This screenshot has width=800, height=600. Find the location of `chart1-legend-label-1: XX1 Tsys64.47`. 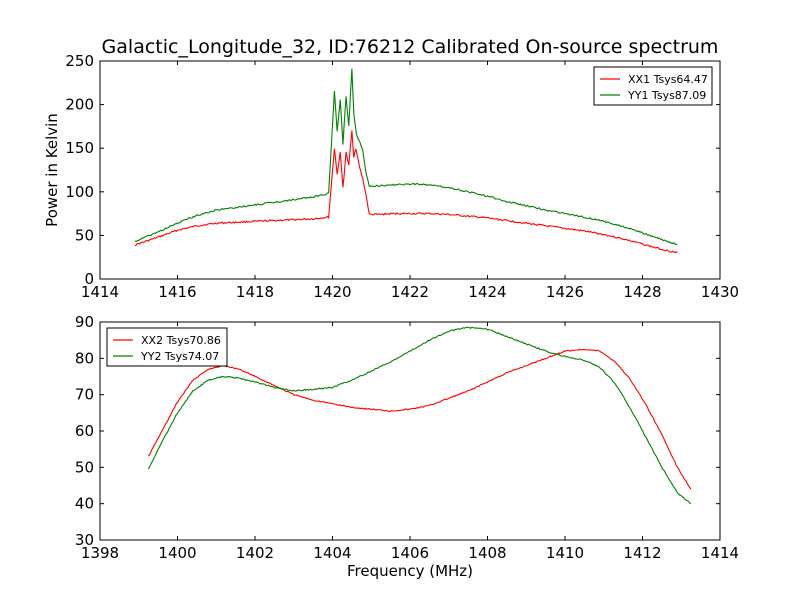

chart1-legend-label-1: XX1 Tsys64.47 is located at coordinates (668, 79).